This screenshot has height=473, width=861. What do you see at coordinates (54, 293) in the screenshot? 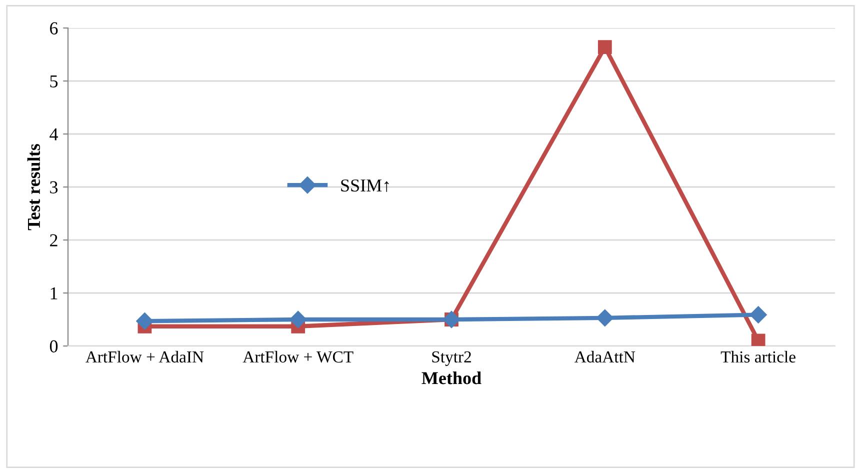
I see `y-tick-label: 1` at bounding box center [54, 293].